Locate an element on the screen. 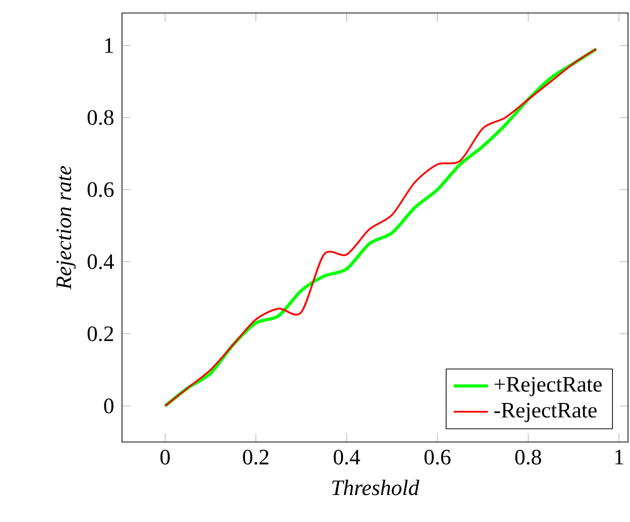 This screenshot has width=630, height=522. y-axis-title: Rejection rate is located at coordinates (66, 228).